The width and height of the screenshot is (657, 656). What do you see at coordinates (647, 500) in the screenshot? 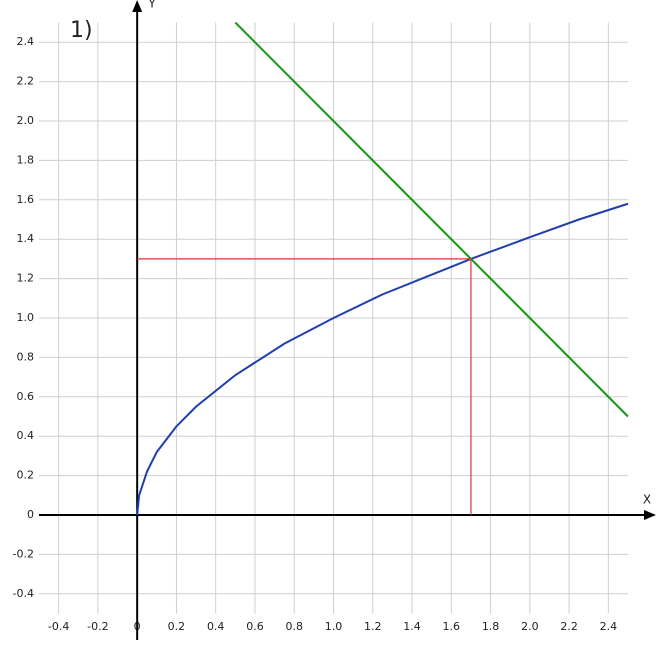
I see `x-axis-label: X` at bounding box center [647, 500].